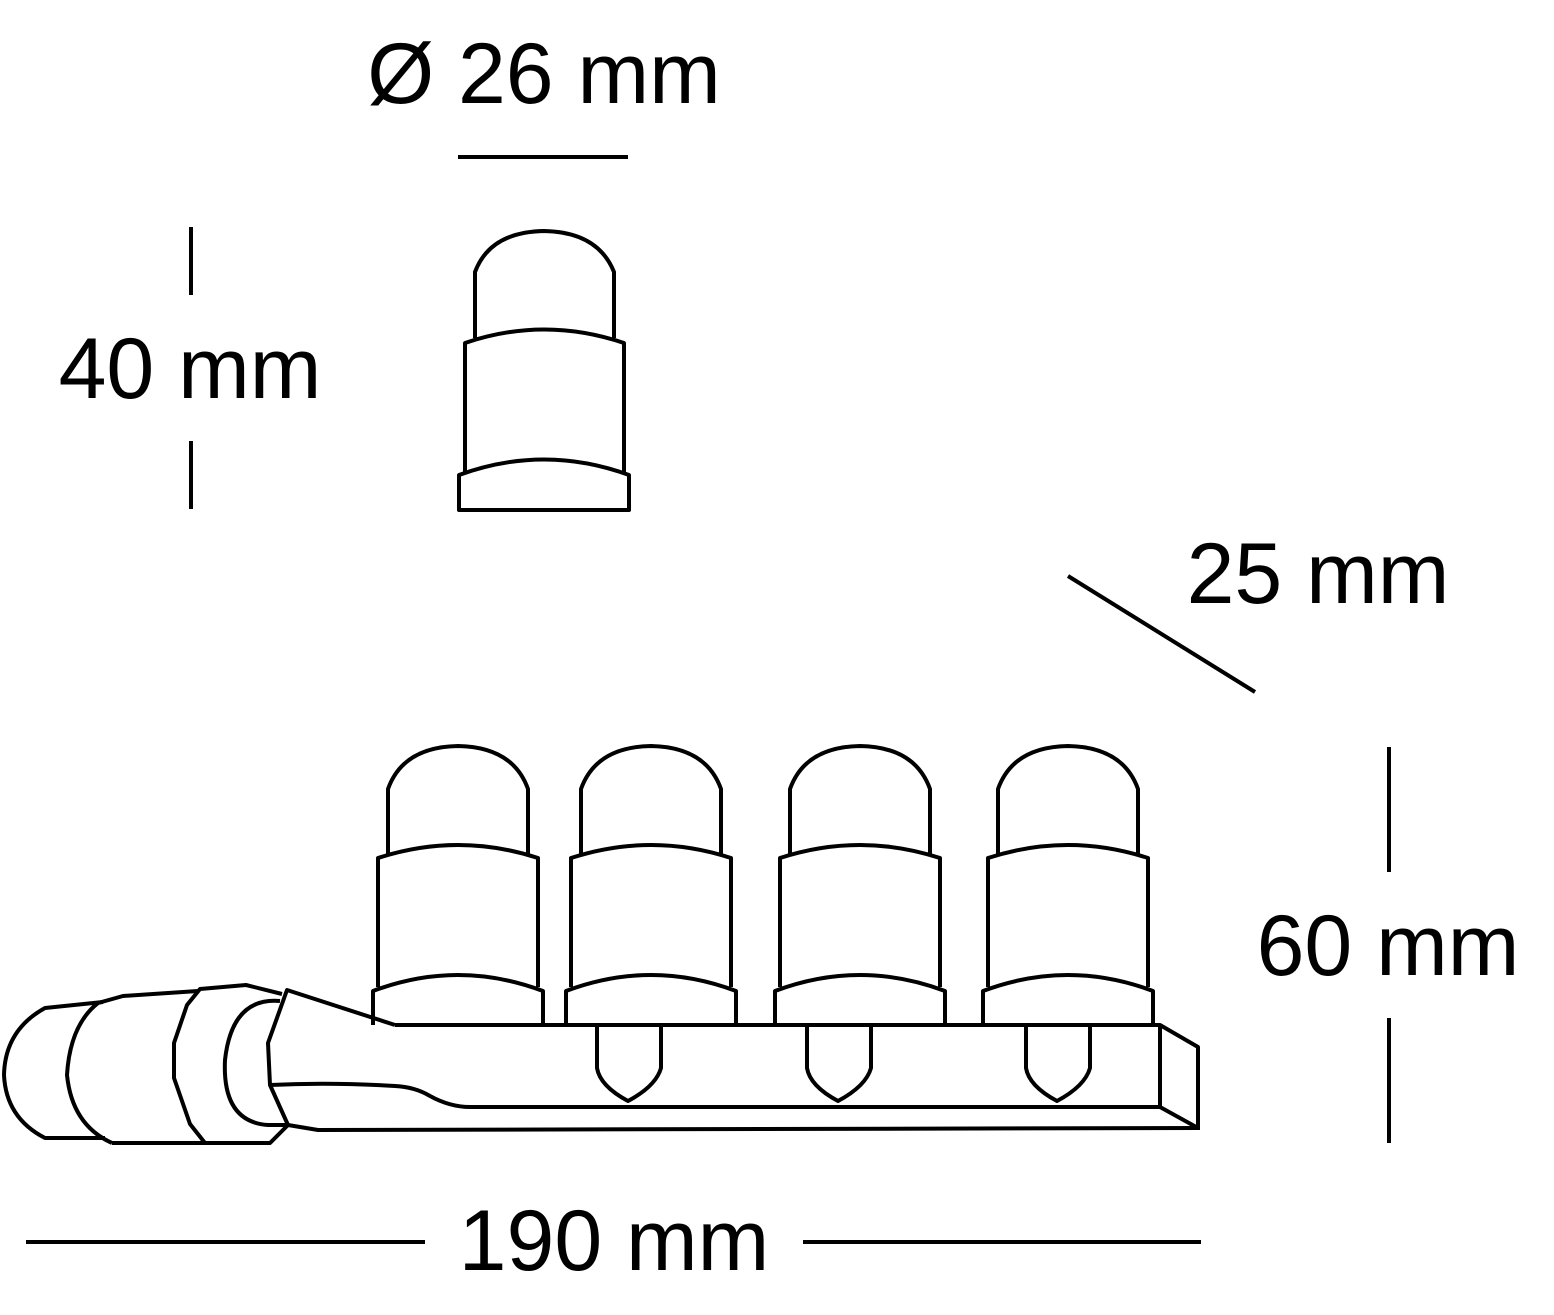 The image size is (1554, 1315). What do you see at coordinates (544, 283) in the screenshot?
I see `single-lamp-dome` at bounding box center [544, 283].